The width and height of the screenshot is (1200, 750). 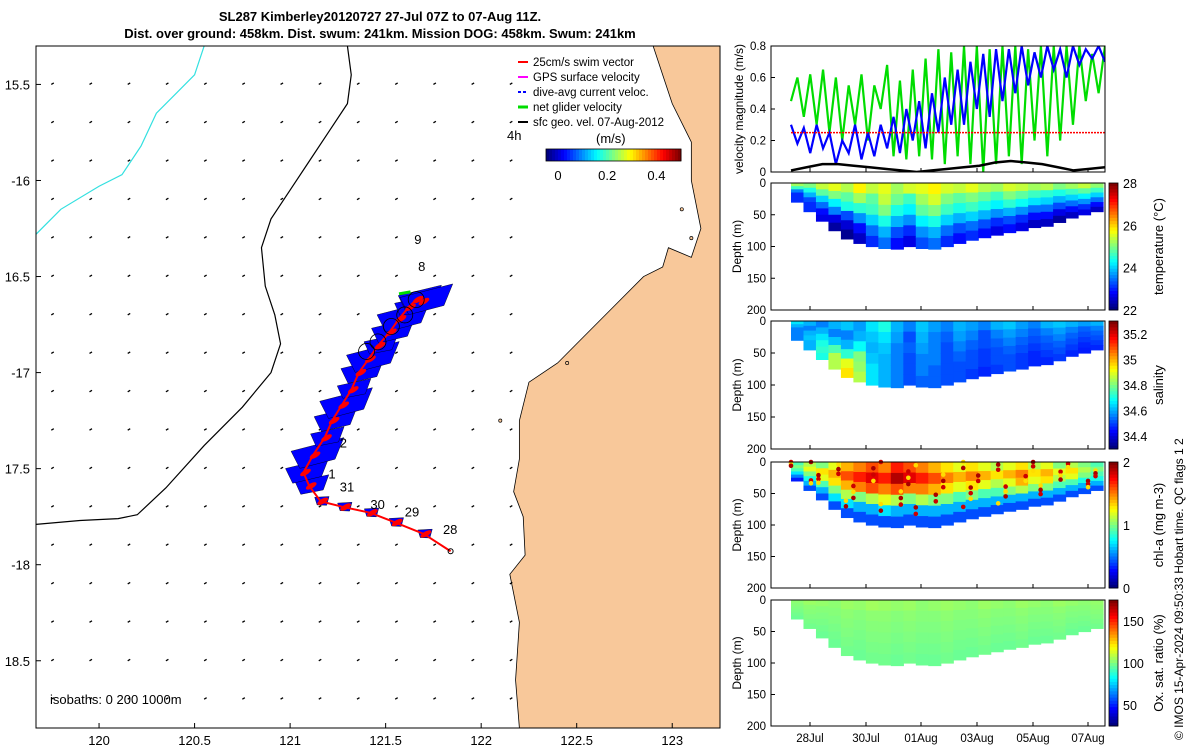 I want to click on isobath-1000m, so click(x=120, y=140).